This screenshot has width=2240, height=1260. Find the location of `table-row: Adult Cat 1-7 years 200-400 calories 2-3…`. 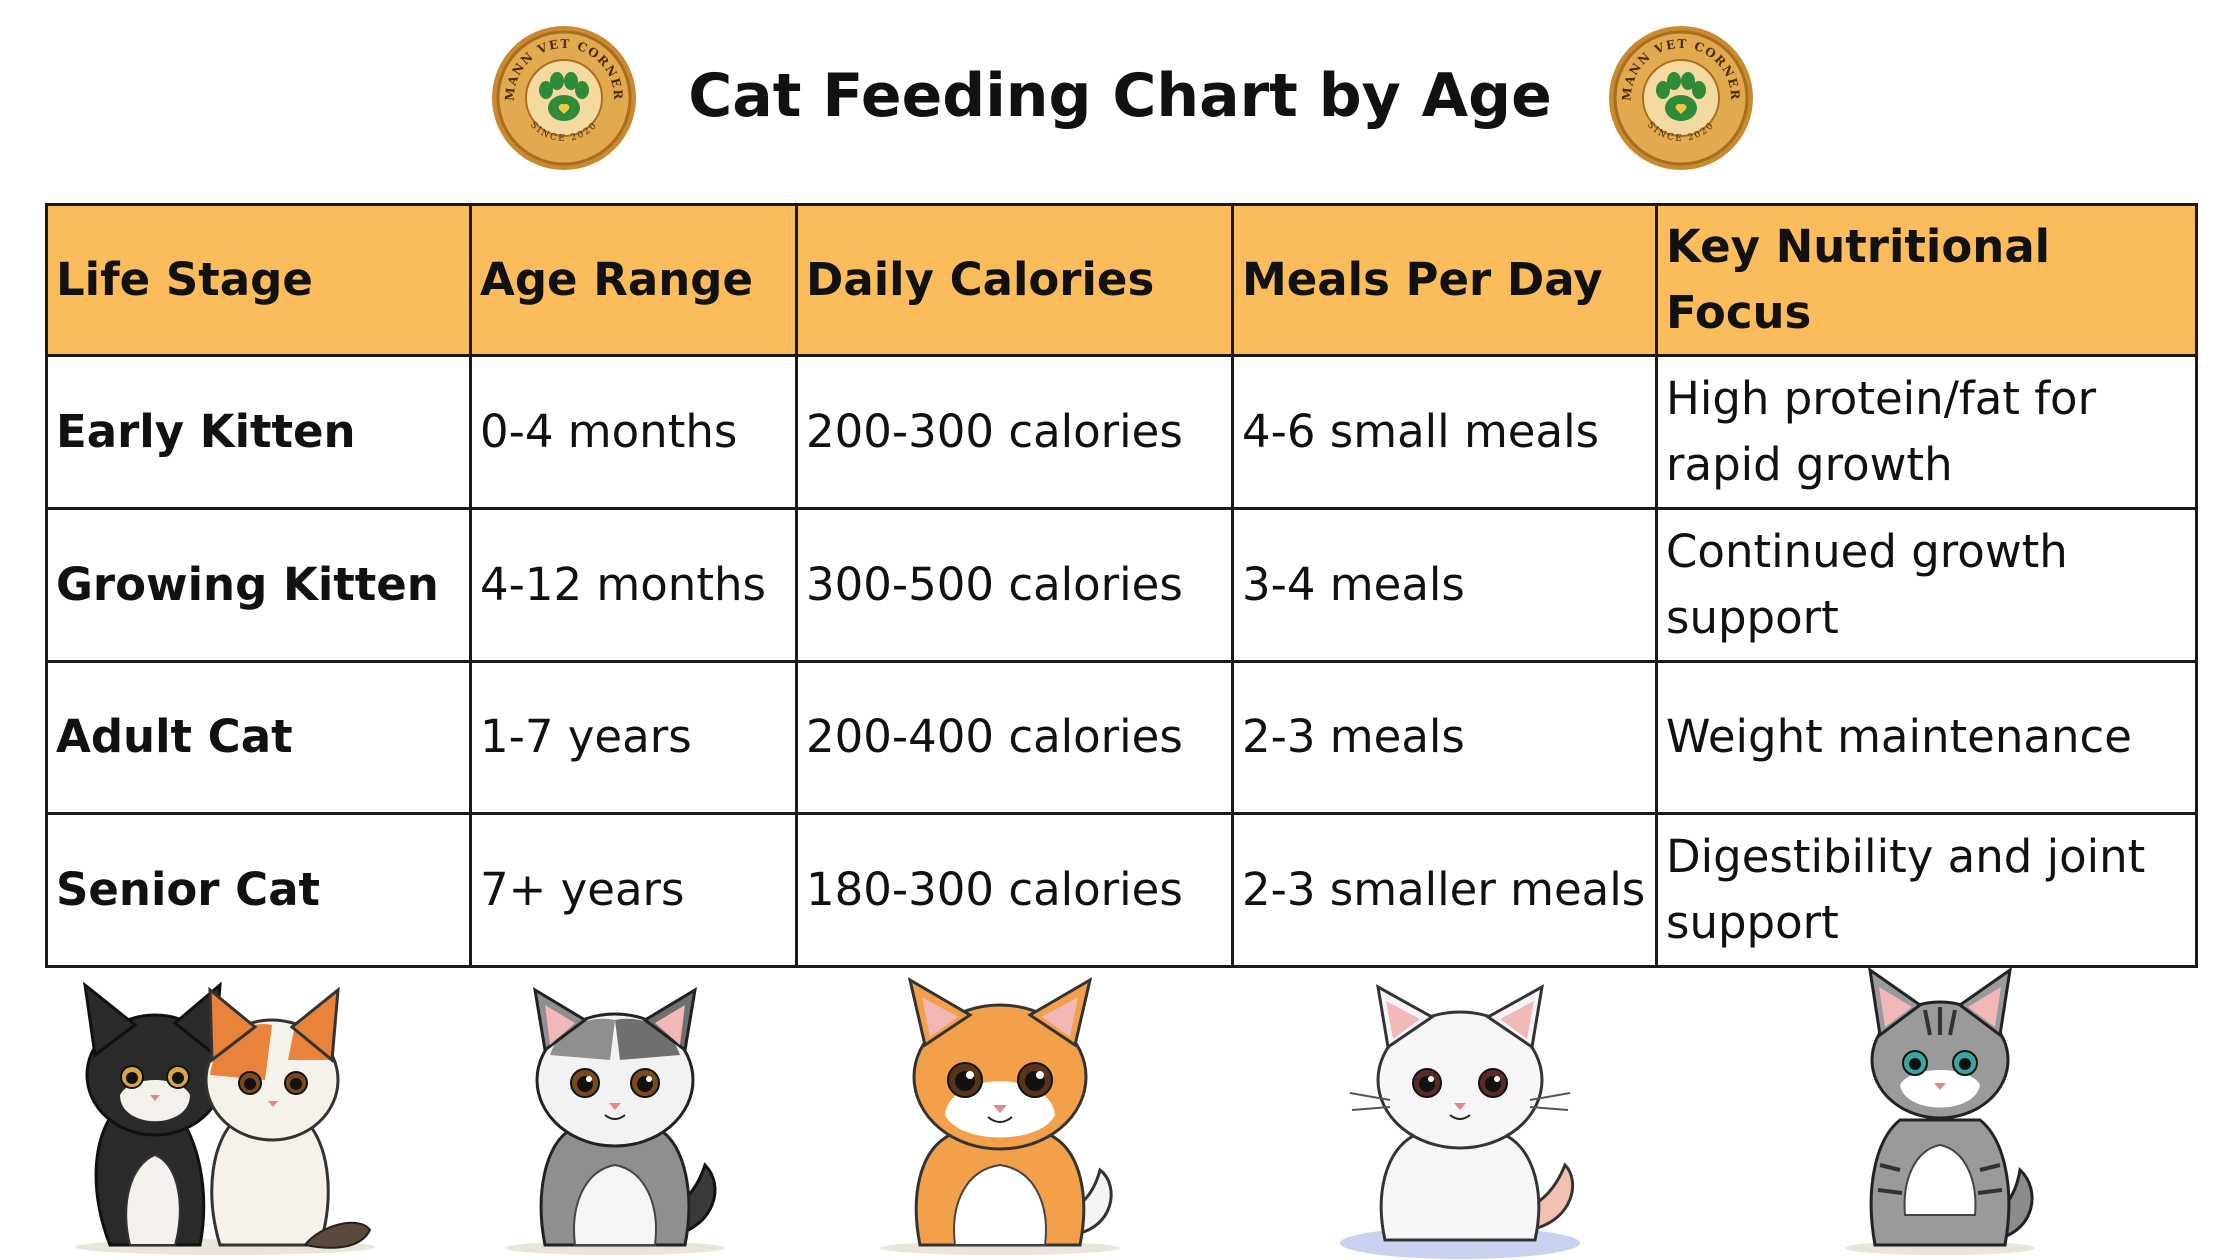

table-row: Adult Cat 1-7 years 200-400 calories 2-3… is located at coordinates (1121, 737).